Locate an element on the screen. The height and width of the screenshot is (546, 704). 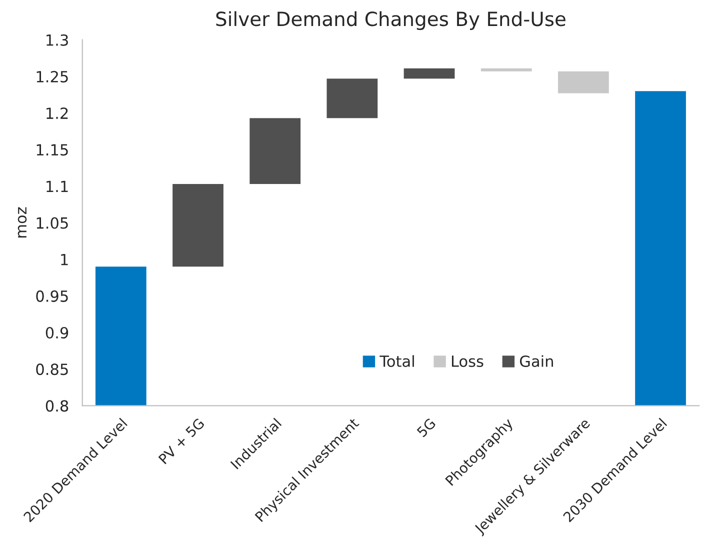
y-axis-title: moz is located at coordinates (22, 222).